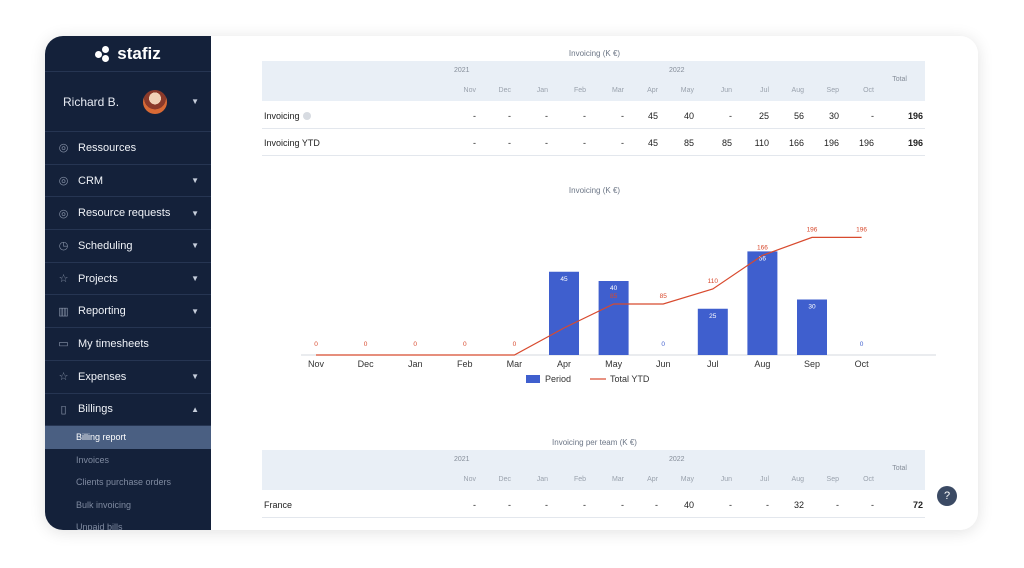 The width and height of the screenshot is (1024, 568). What do you see at coordinates (594, 190) in the screenshot?
I see `chart-title: Invoicing (K €)` at bounding box center [594, 190].